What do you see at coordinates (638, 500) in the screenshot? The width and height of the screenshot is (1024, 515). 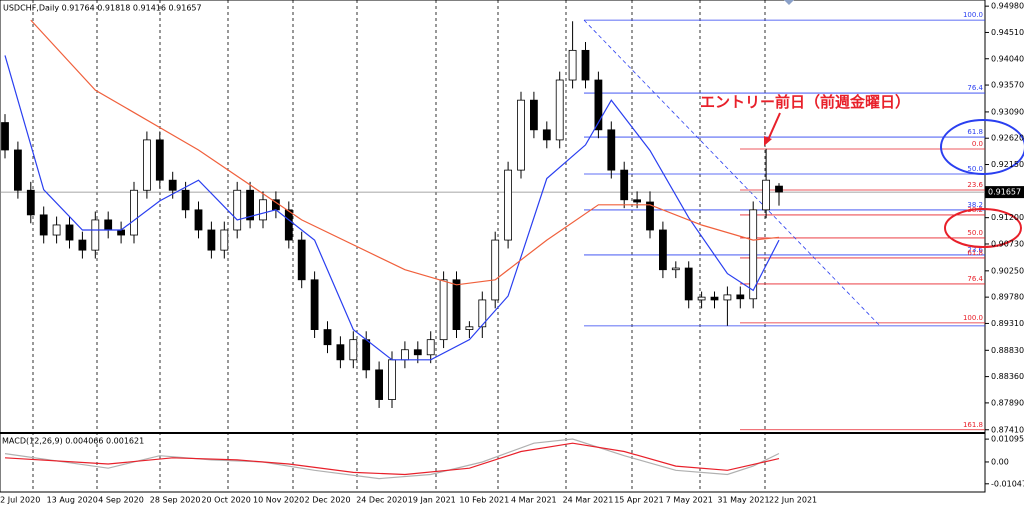 I see `x-tick-label: 15 Apr 2021` at bounding box center [638, 500].